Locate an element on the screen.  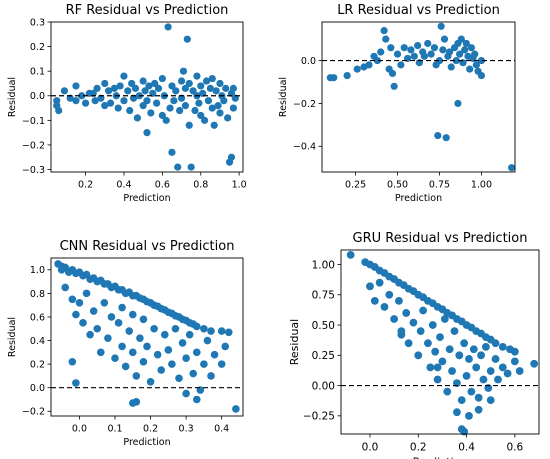
rf-y-axis-label: Residual is located at coordinates (12, 97).